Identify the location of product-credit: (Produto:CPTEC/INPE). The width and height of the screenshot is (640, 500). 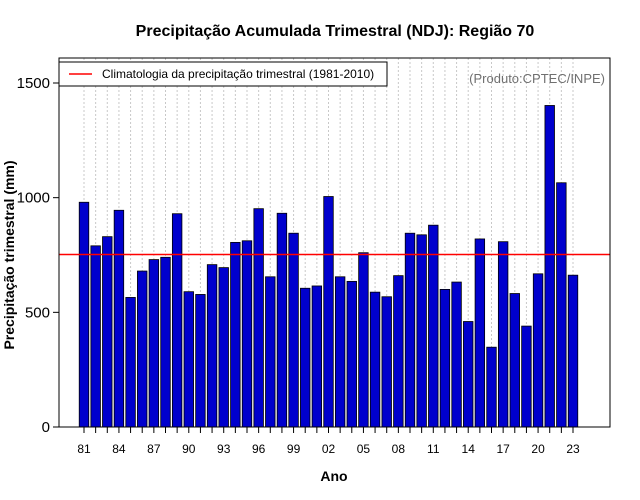
(537, 78).